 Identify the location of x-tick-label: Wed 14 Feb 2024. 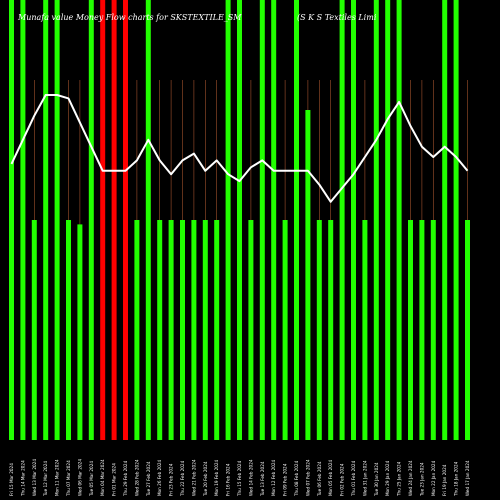
(250, 477).